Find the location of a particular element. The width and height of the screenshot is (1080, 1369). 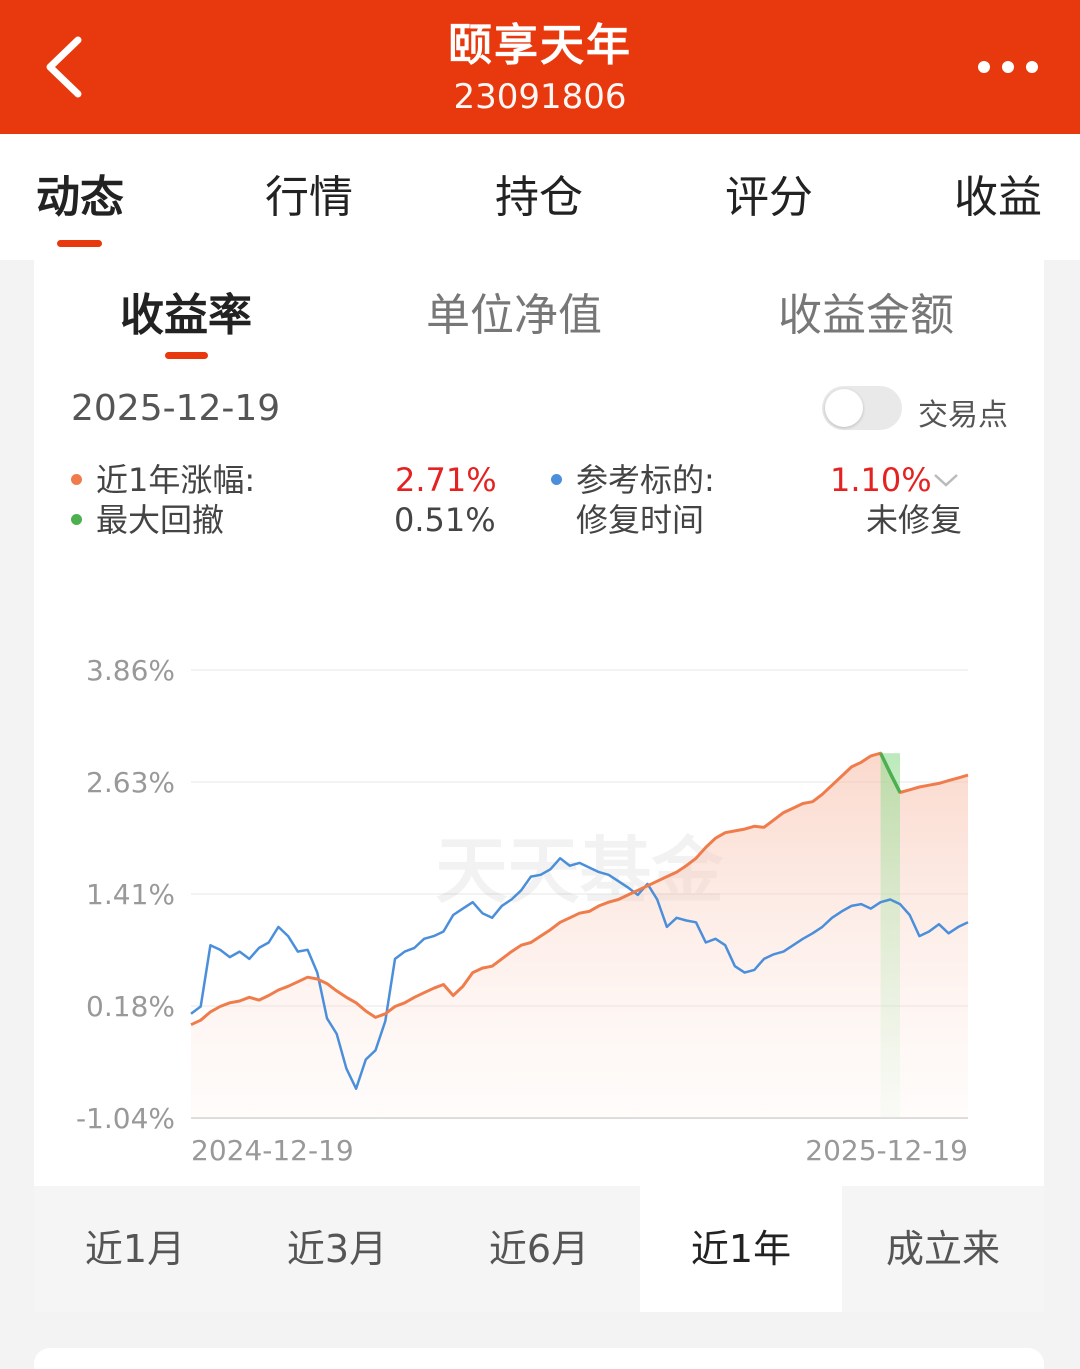

x-tick-label-start: 2024-12-19 is located at coordinates (272, 1150).